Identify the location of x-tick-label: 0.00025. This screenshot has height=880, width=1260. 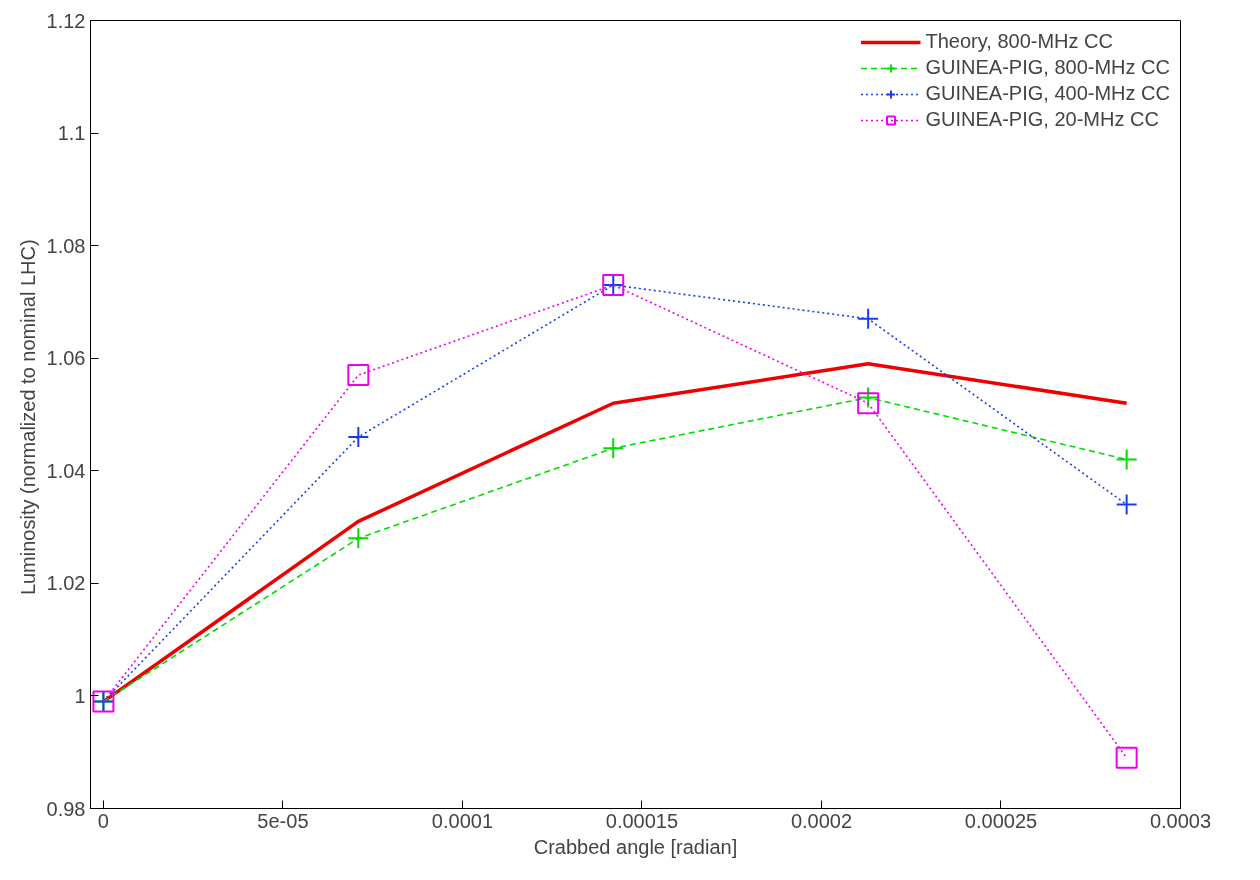
(1001, 820).